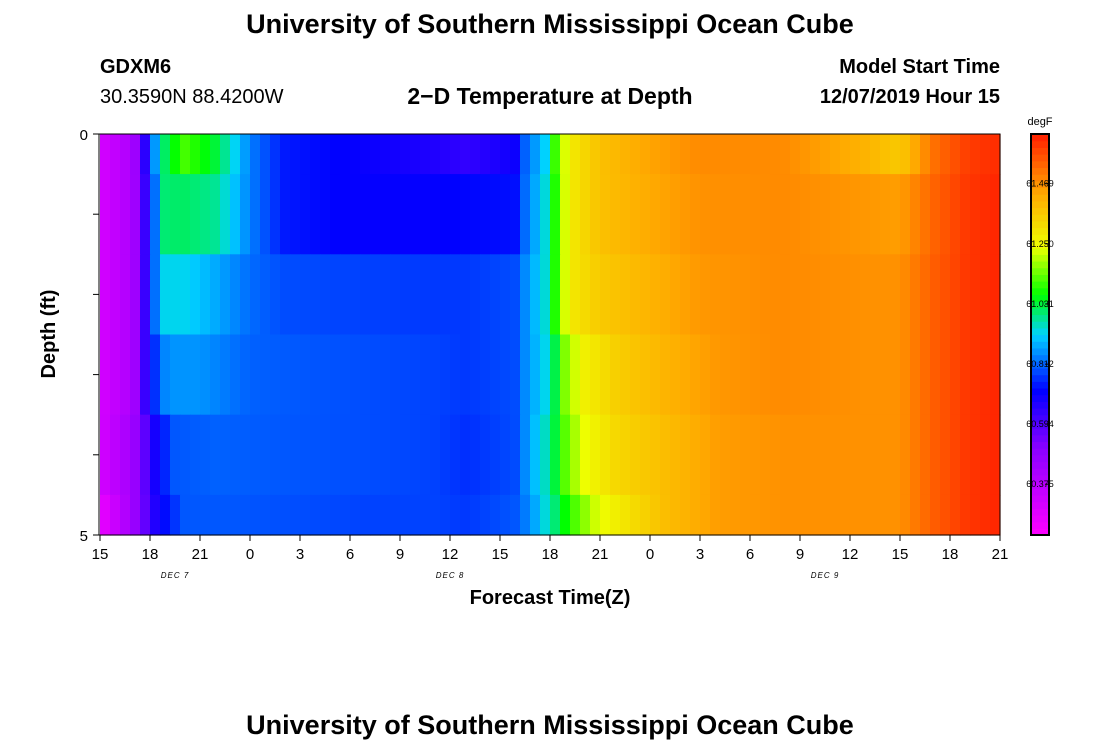 This screenshot has width=1100, height=750. What do you see at coordinates (1000, 554) in the screenshot?
I see `x-tick-label: 21` at bounding box center [1000, 554].